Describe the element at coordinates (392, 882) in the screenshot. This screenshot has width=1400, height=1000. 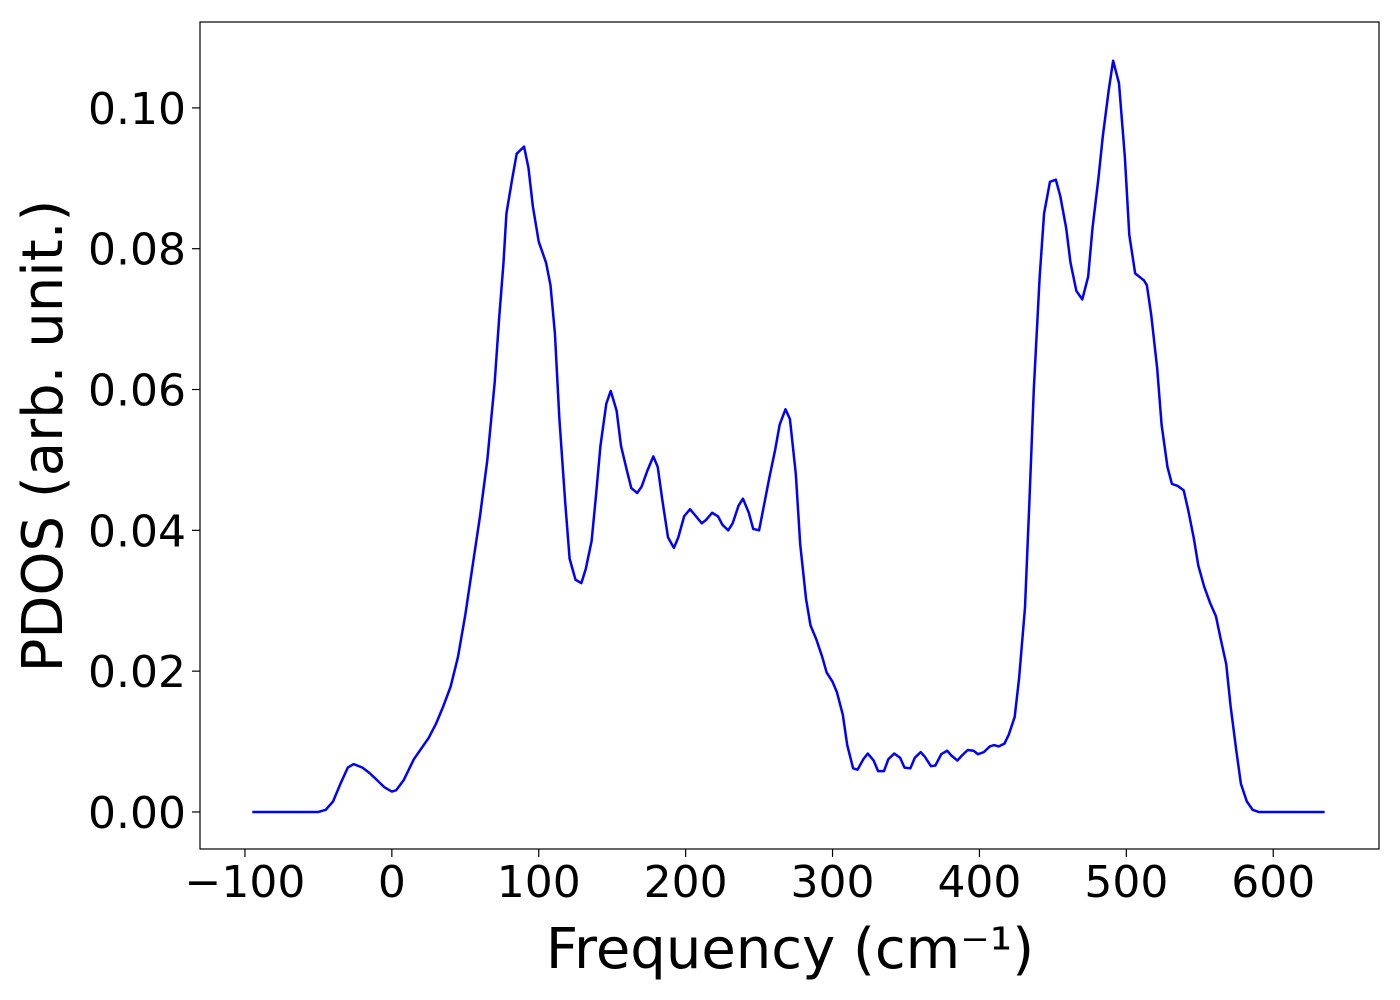
I see `x-tick-label: 0` at that location.